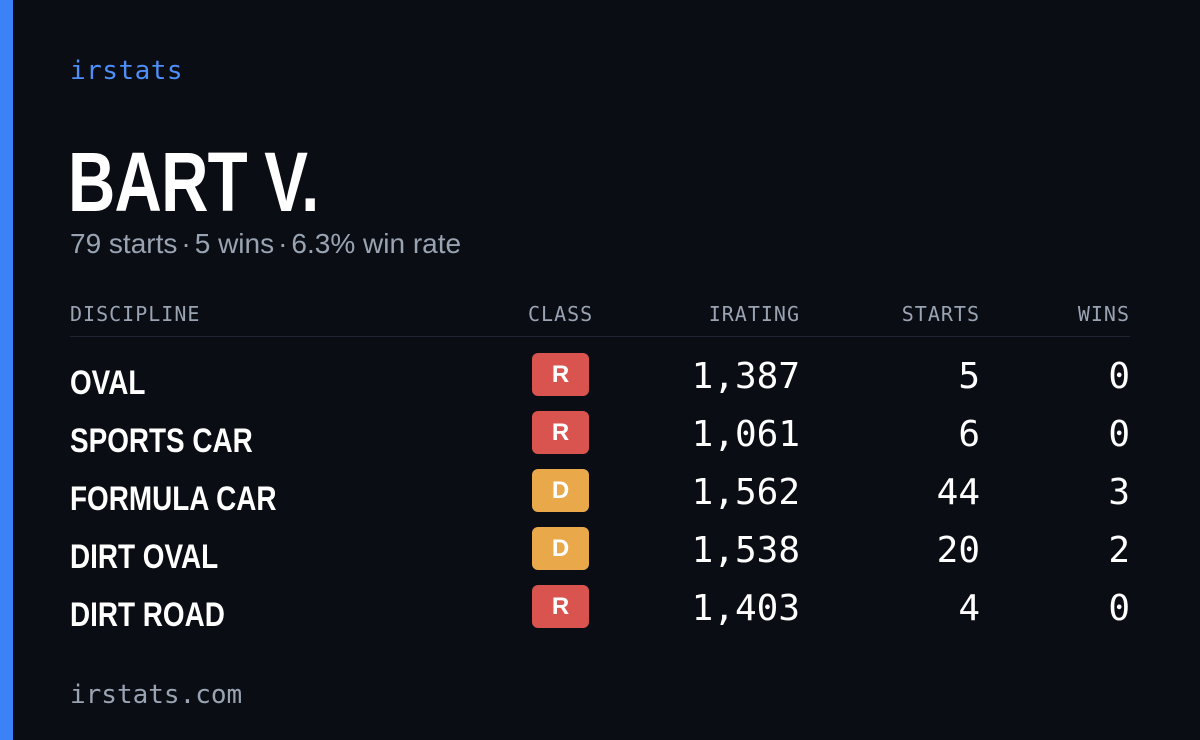 This screenshot has width=1200, height=740. What do you see at coordinates (6, 370) in the screenshot?
I see `accent-bar` at bounding box center [6, 370].